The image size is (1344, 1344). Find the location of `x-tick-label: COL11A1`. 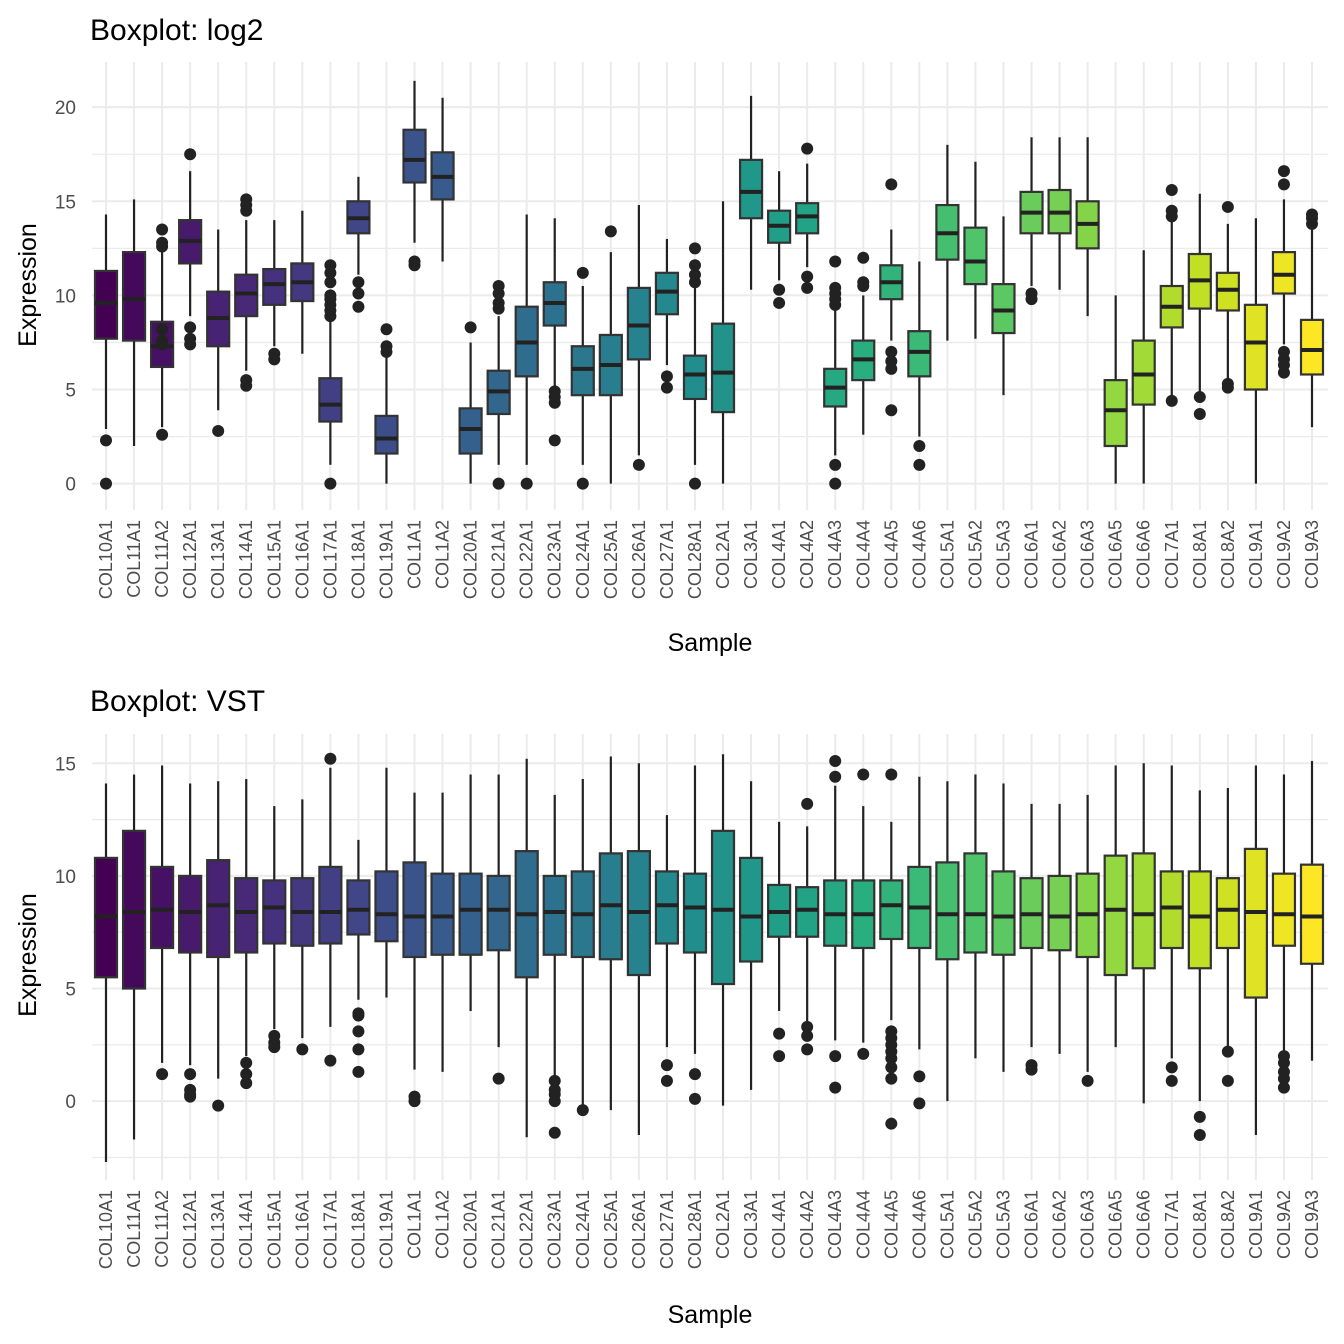

x-tick-label: COL11A1 is located at coordinates (134, 559).